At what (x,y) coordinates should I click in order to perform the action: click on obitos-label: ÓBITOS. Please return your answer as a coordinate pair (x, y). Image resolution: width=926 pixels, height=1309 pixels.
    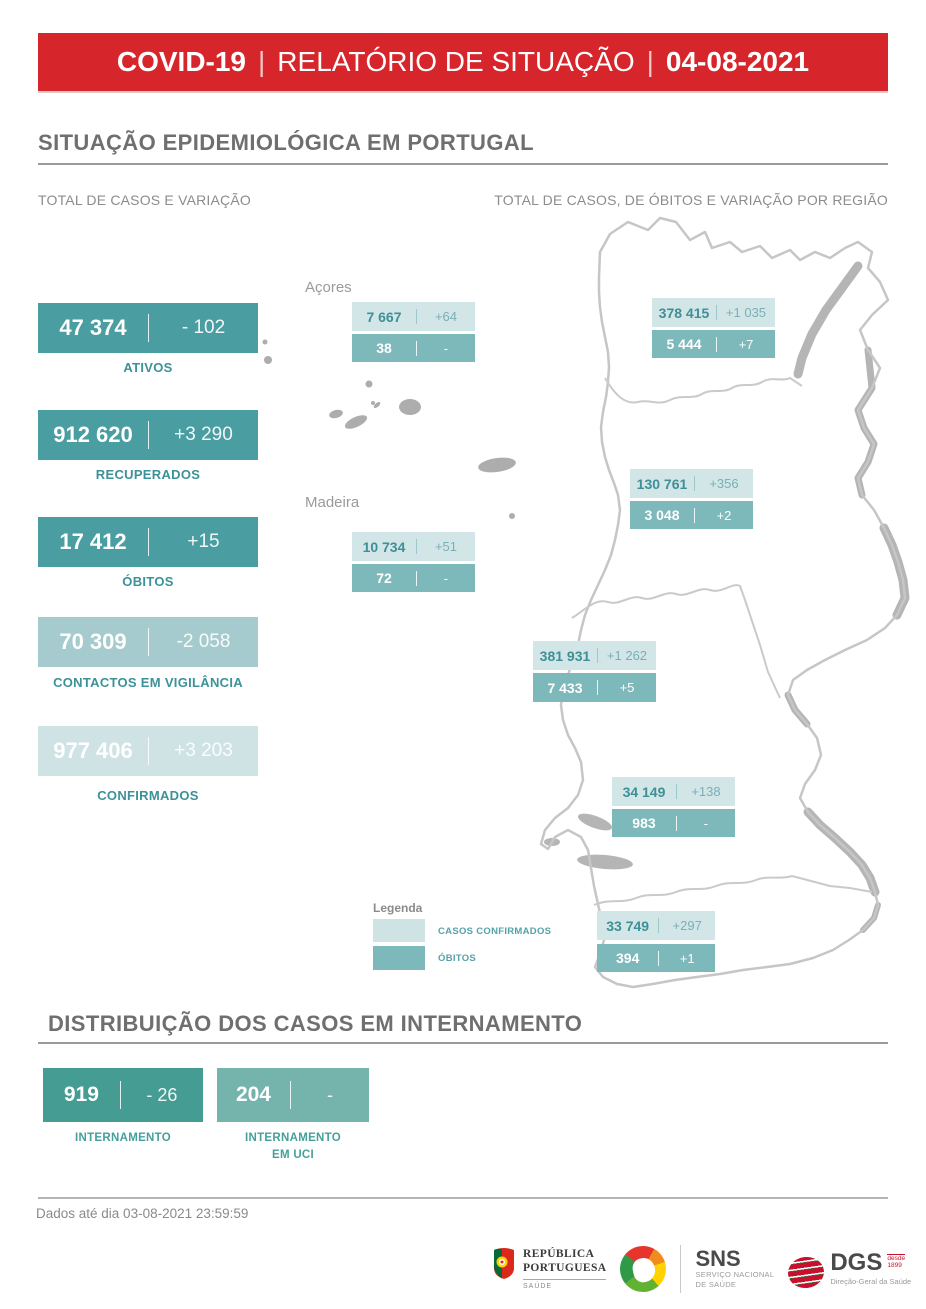
    Looking at the image, I should click on (148, 581).